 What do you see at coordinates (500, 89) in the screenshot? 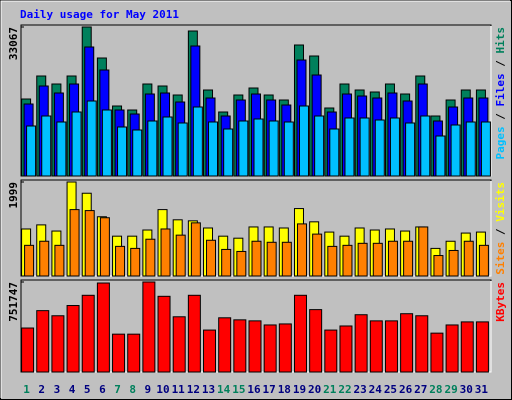
I see `legend-entry: Files` at bounding box center [500, 89].